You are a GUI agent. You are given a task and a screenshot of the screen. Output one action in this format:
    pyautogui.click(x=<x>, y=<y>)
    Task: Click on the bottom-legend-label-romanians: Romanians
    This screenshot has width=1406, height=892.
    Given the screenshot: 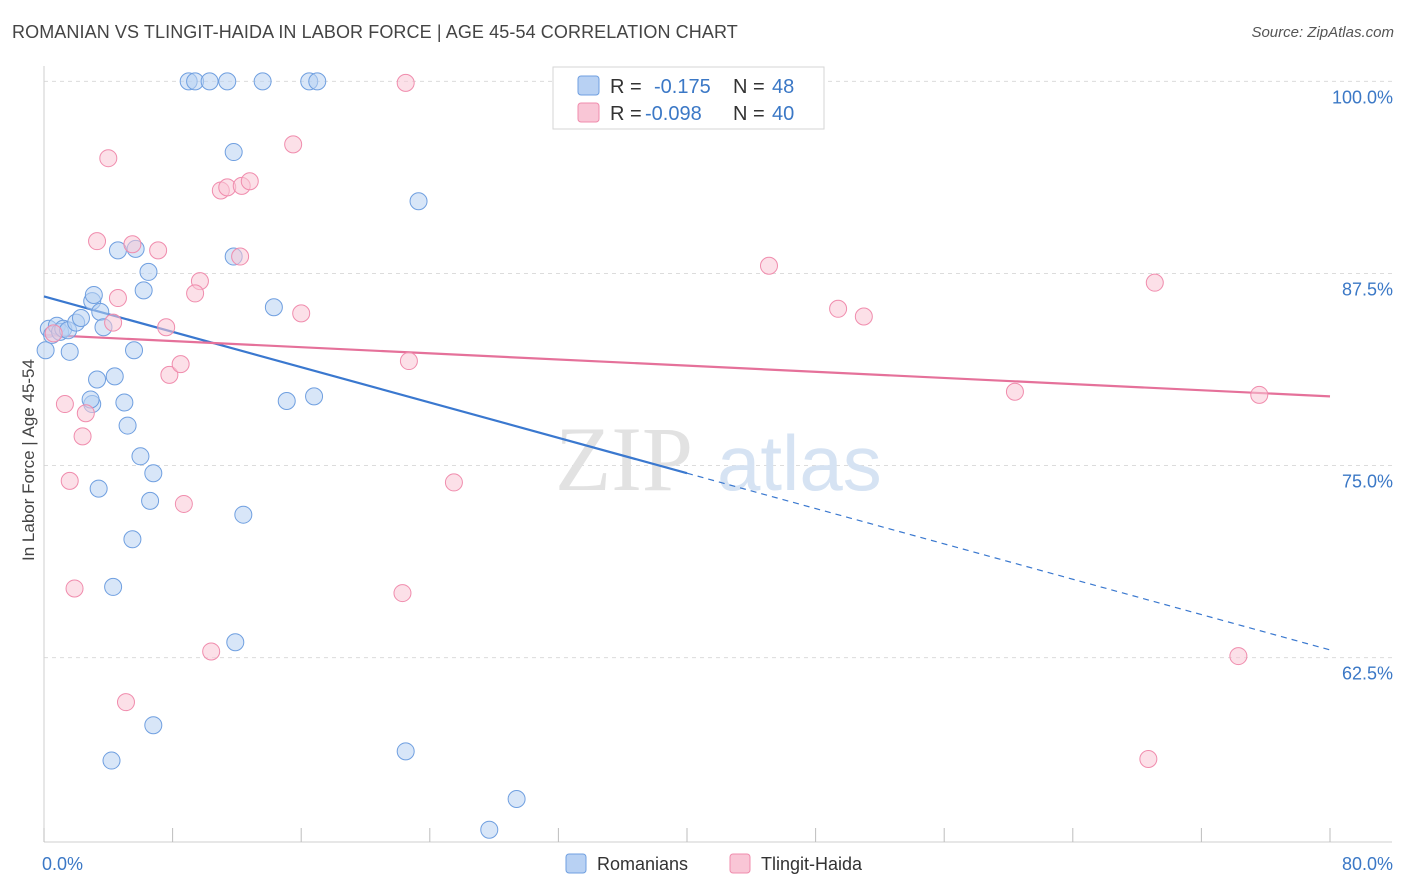 What is the action you would take?
    pyautogui.click(x=642, y=864)
    